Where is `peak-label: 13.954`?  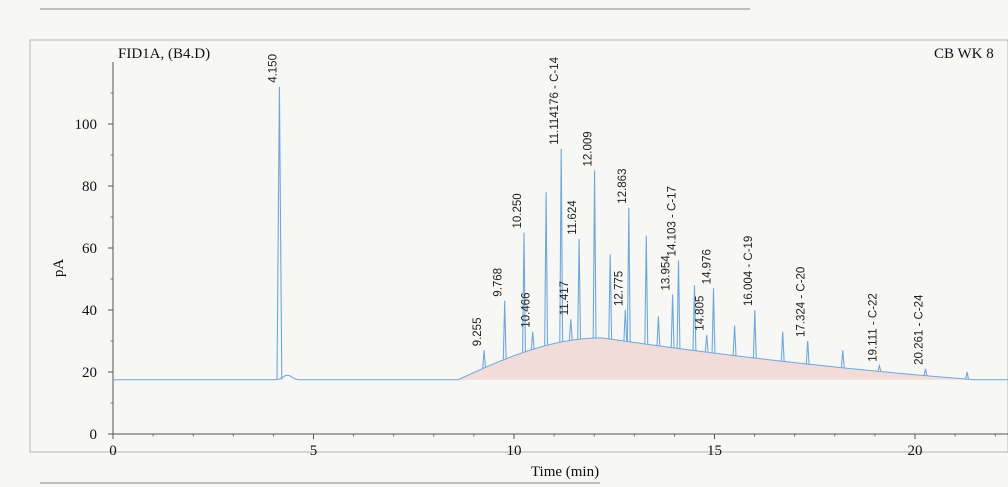
peak-label: 13.954 is located at coordinates (667, 273).